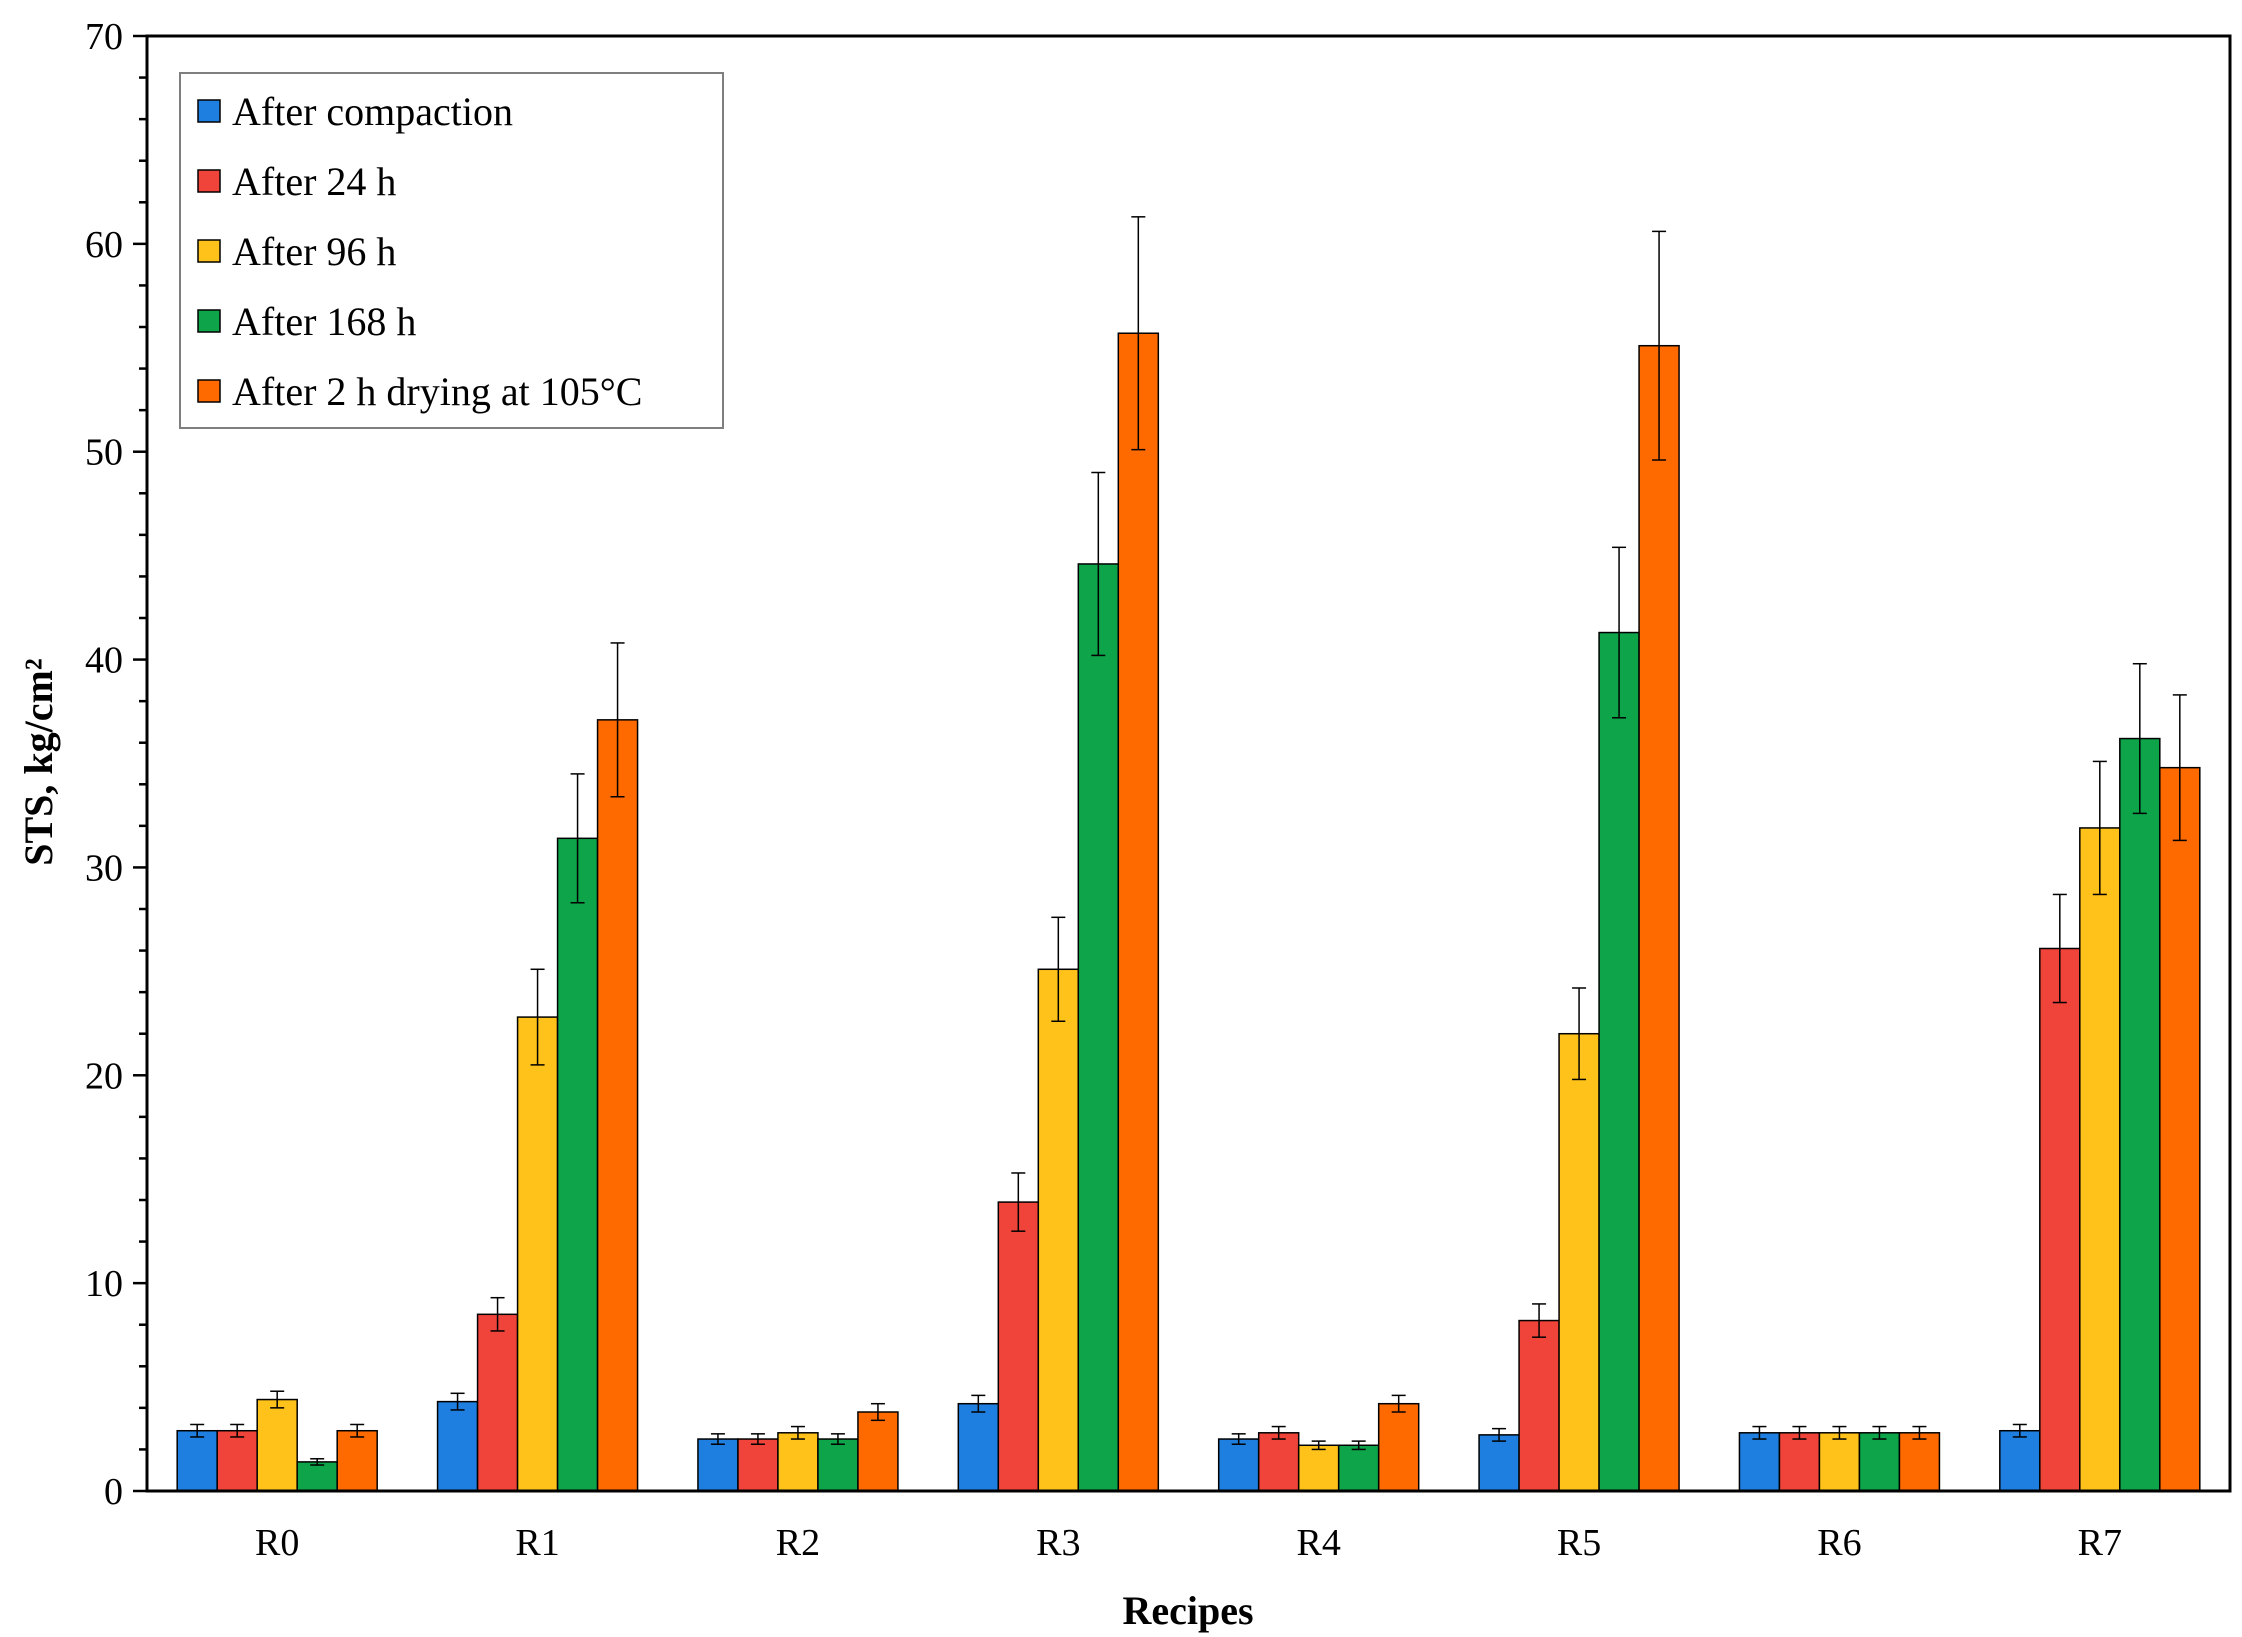 This screenshot has height=1637, width=2242. I want to click on x-tick-label: R1, so click(537, 1543).